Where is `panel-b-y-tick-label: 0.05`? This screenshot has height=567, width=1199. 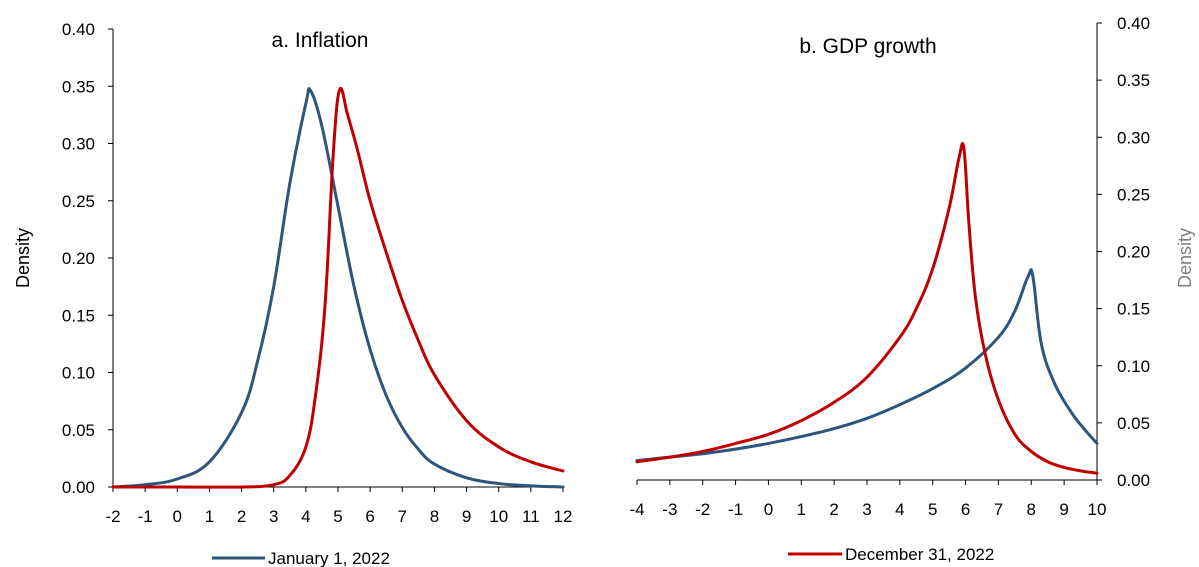
panel-b-y-tick-label: 0.05 is located at coordinates (1133, 423).